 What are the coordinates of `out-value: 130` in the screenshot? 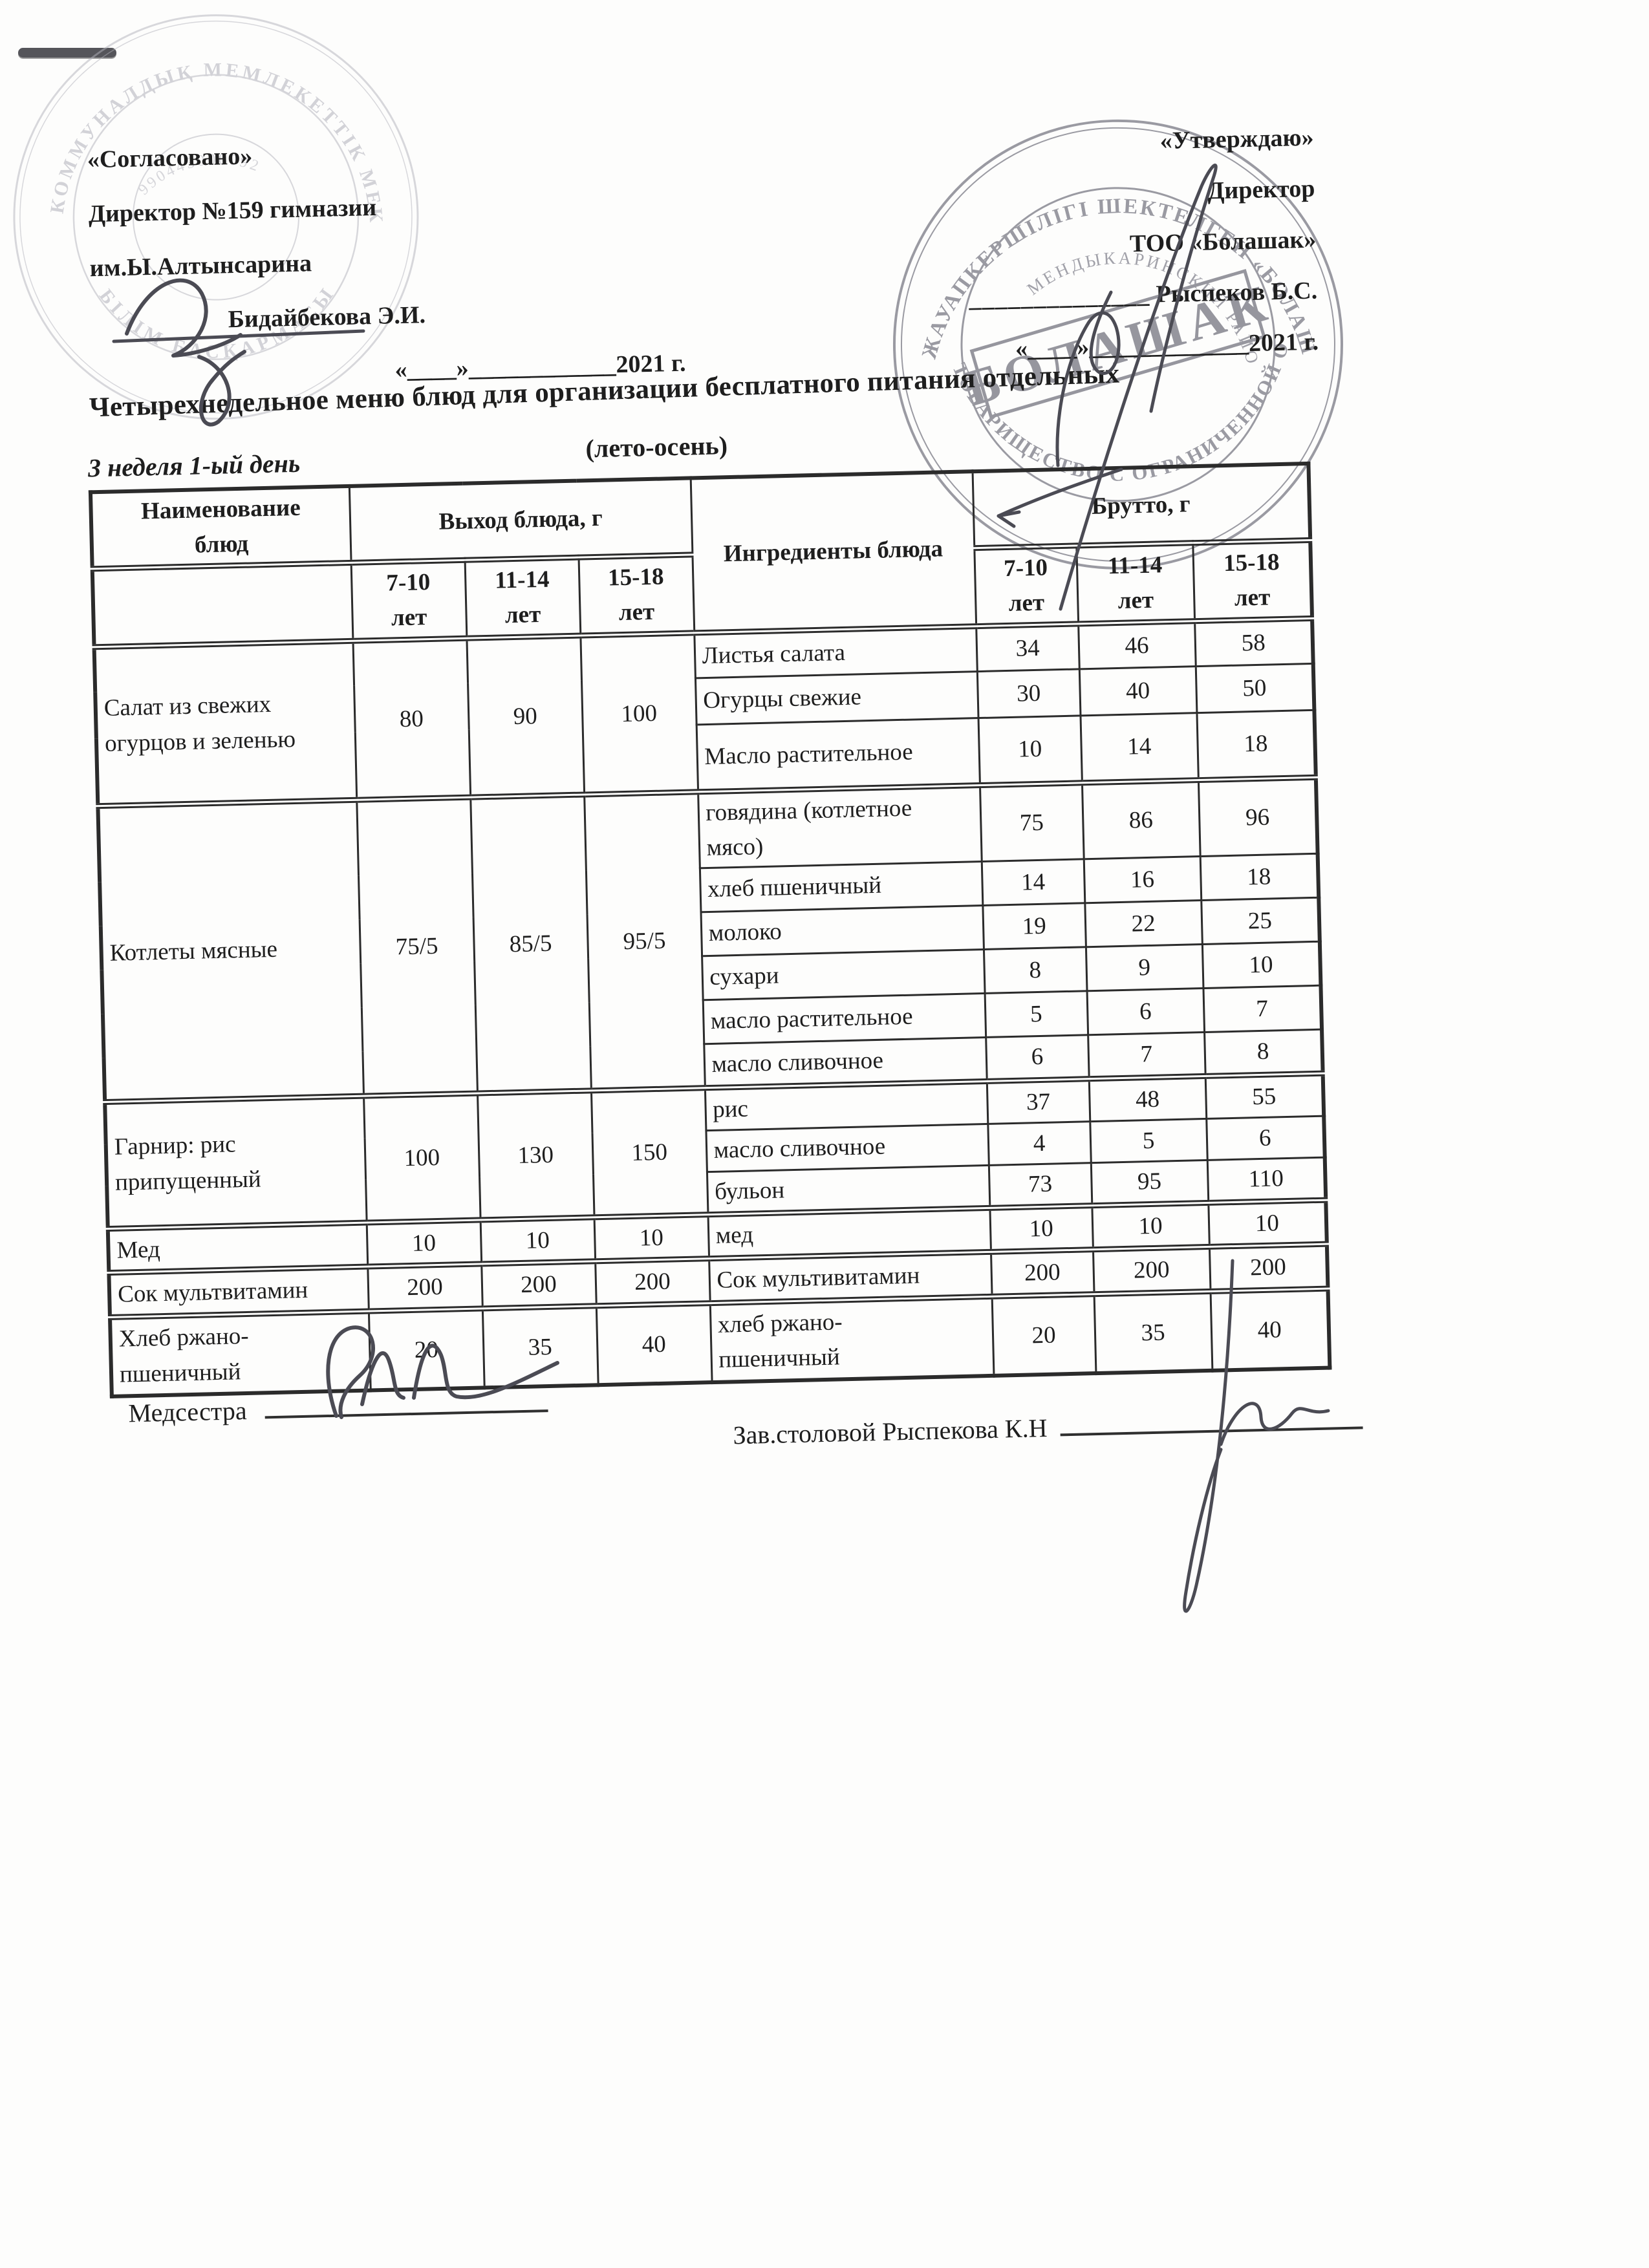 It's located at (535, 1155).